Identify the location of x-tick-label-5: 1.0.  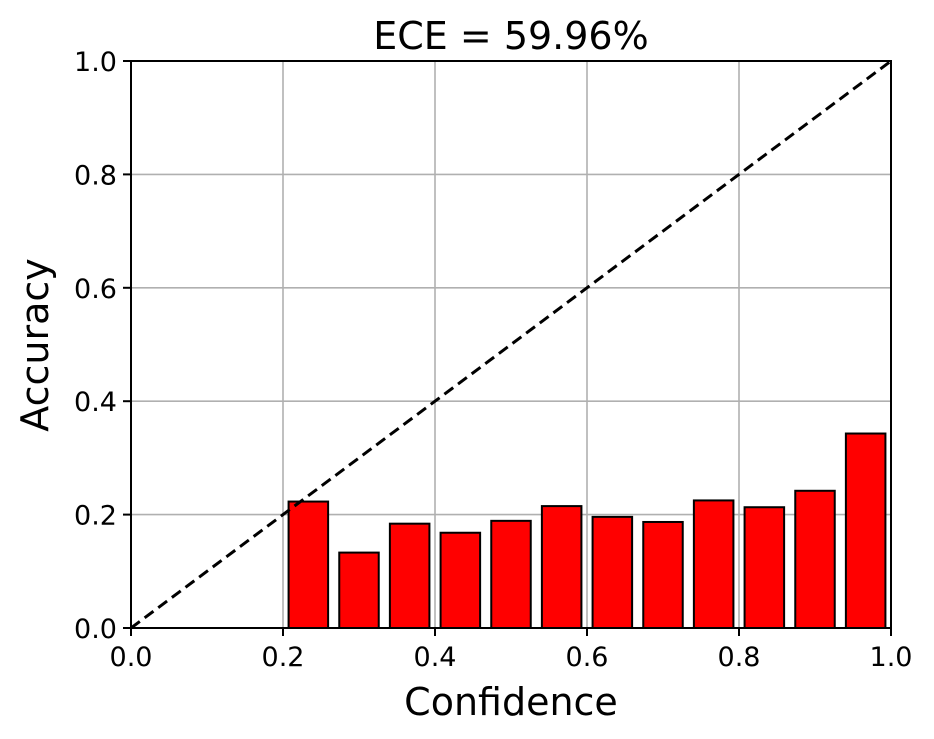
(891, 657).